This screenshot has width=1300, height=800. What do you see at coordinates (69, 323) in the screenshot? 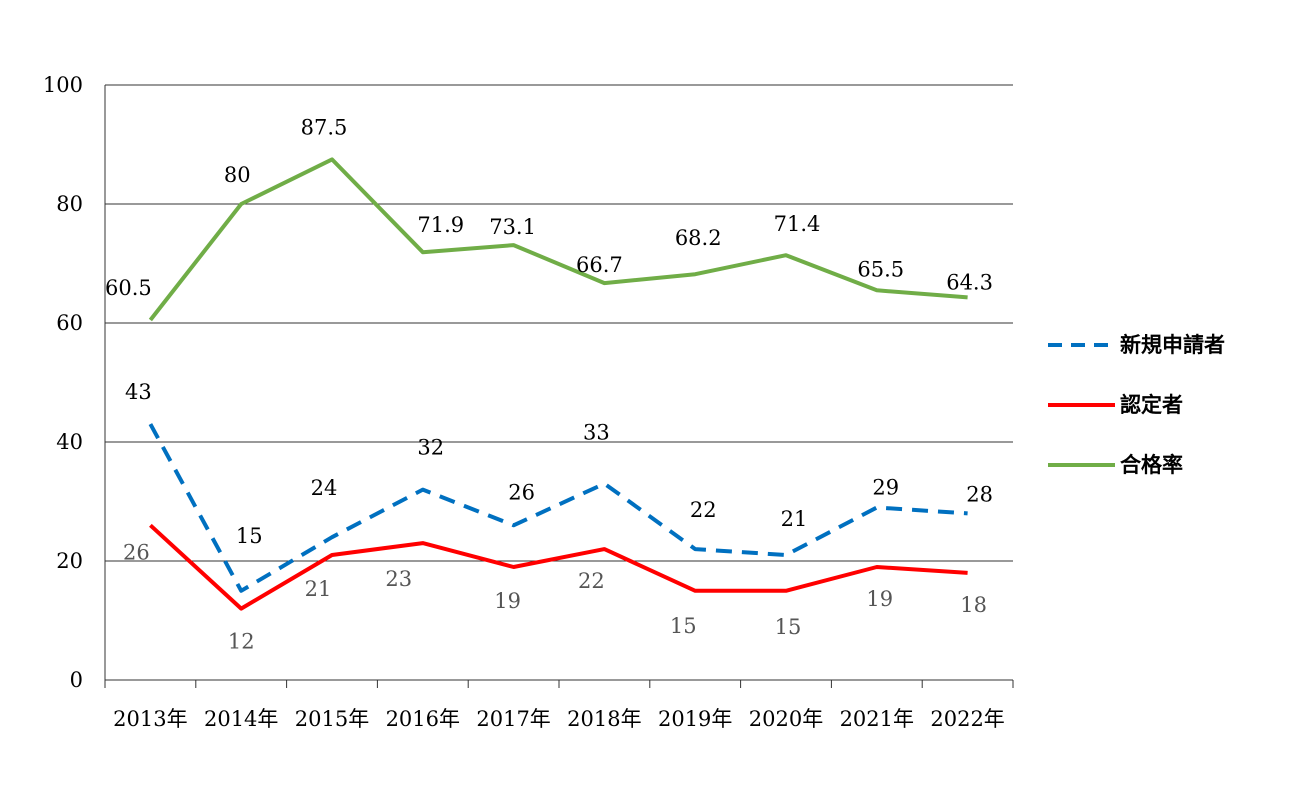
I see `y-tick-label: 60` at bounding box center [69, 323].